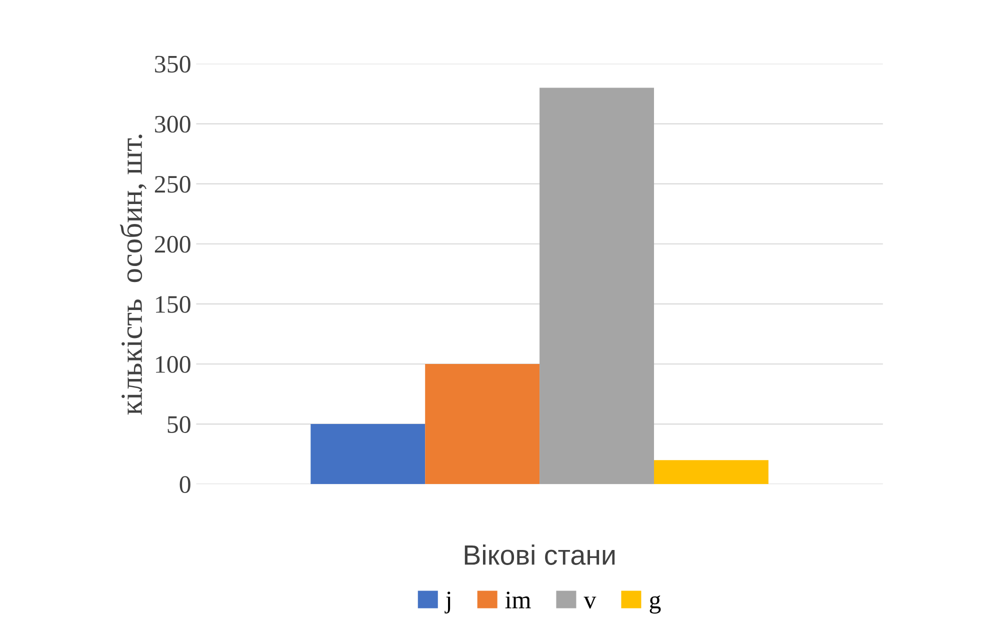 The image size is (981, 637). Describe the element at coordinates (590, 602) in the screenshot. I see `legend-label: v` at that location.